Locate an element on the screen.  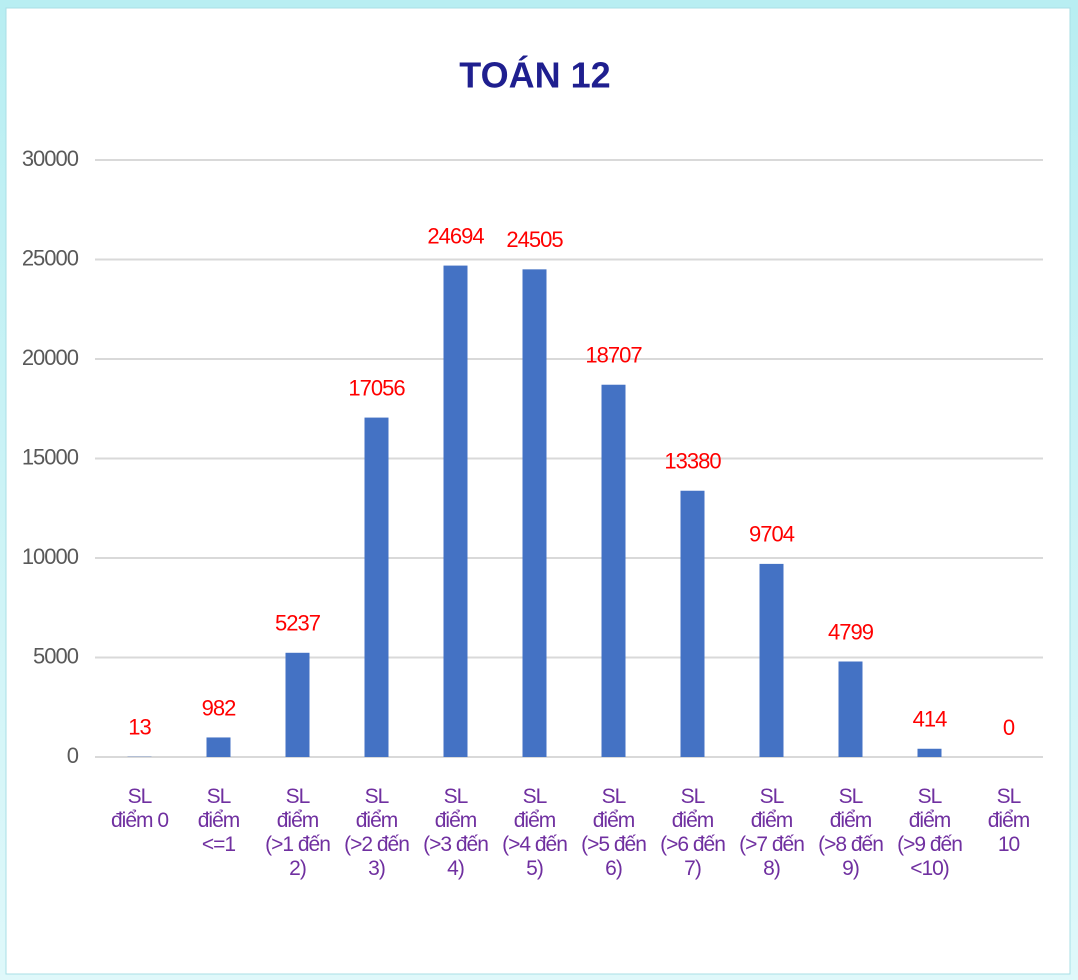
x-tick-label-box: SL điểm (>4 đến 5) is located at coordinates (535, 832).